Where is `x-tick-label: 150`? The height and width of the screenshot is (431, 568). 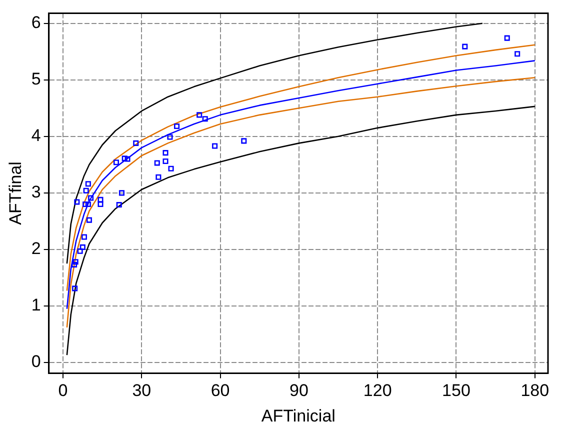
x-tick-label: 150 is located at coordinates (456, 390).